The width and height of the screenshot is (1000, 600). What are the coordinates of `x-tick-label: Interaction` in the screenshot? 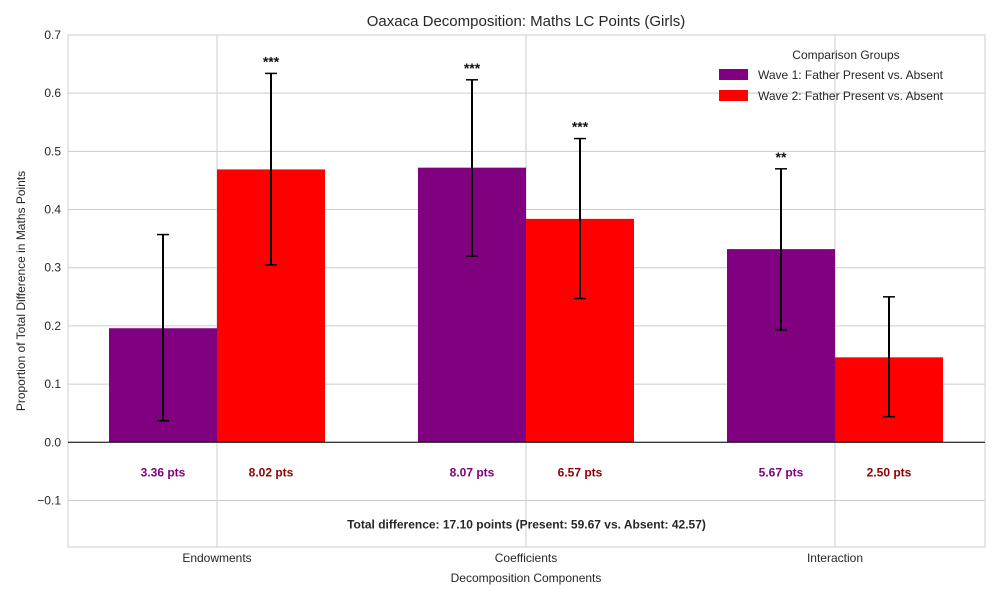 It's located at (835, 558).